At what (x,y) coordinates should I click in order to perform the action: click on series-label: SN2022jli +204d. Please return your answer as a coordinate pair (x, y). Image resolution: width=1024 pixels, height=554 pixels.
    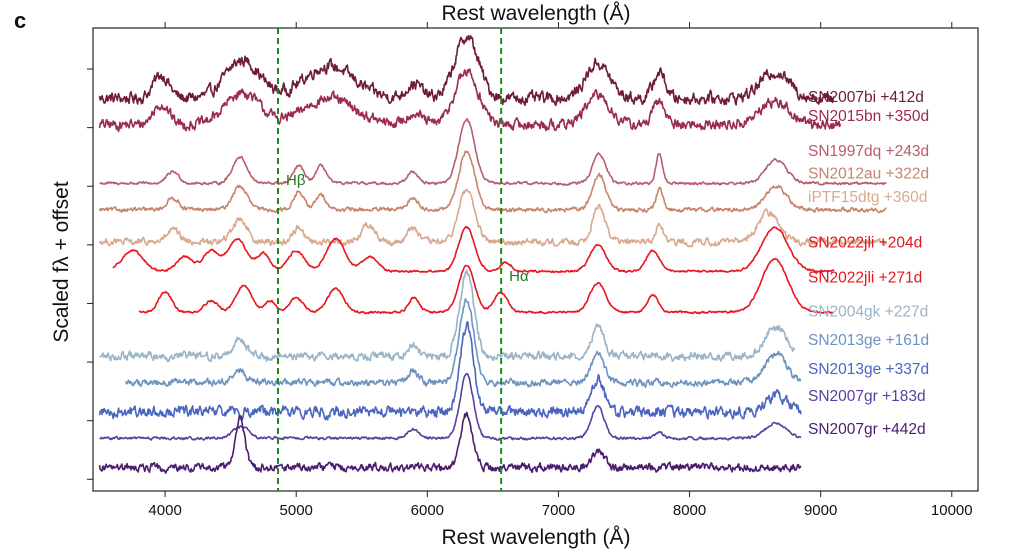
    Looking at the image, I should click on (865, 243).